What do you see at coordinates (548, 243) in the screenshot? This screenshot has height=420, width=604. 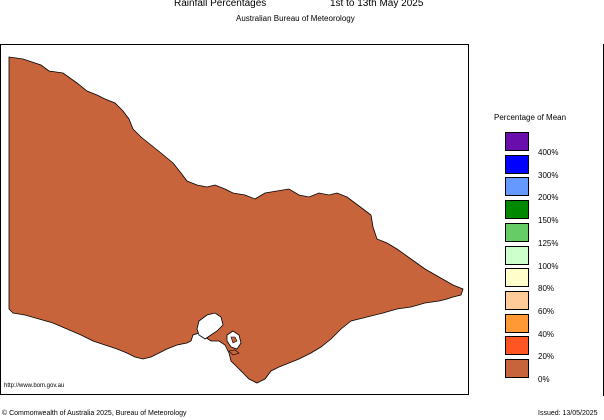 I see `legend-label: 125%` at bounding box center [548, 243].